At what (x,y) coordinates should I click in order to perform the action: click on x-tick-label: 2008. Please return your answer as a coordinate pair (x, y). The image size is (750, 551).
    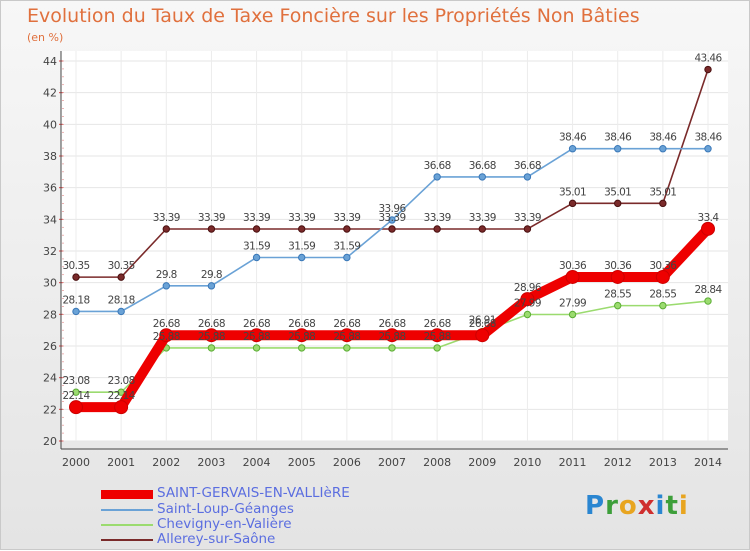
    Looking at the image, I should click on (437, 462).